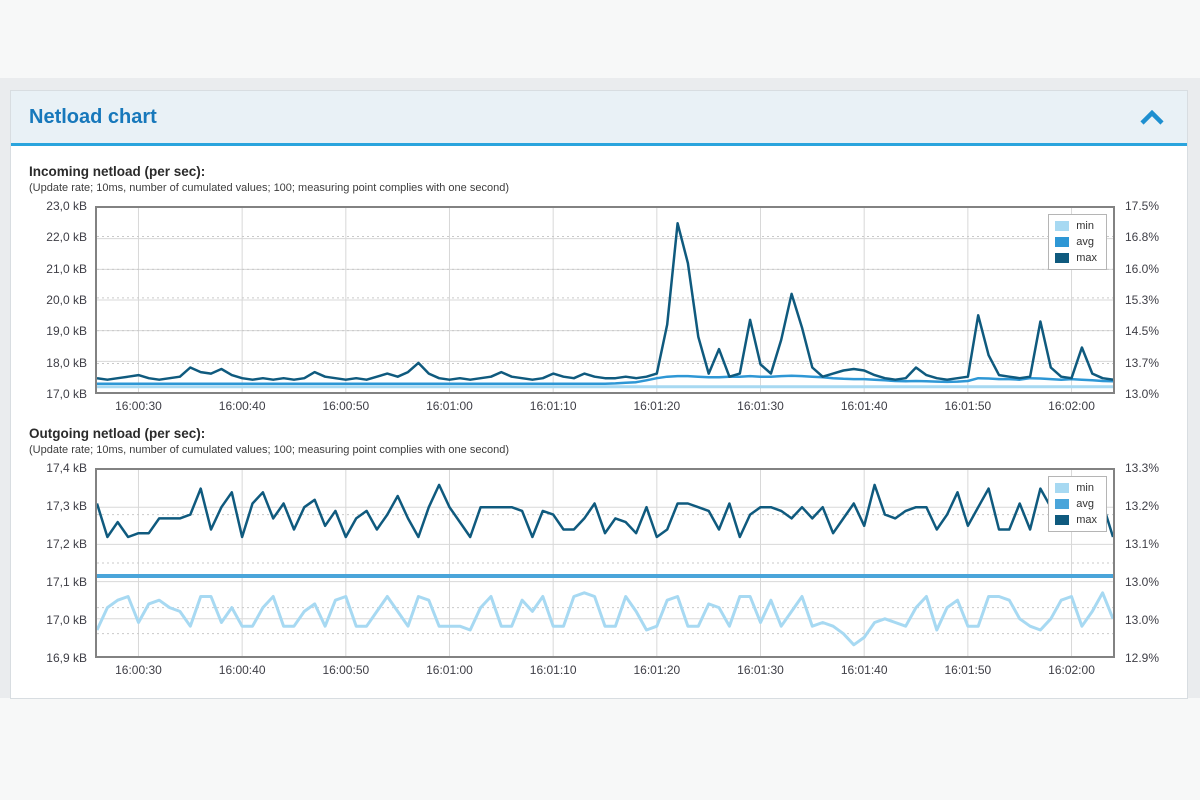 The image size is (1200, 800). Describe the element at coordinates (1142, 331) in the screenshot. I see `y-right-axis-label: 14.5%` at that location.